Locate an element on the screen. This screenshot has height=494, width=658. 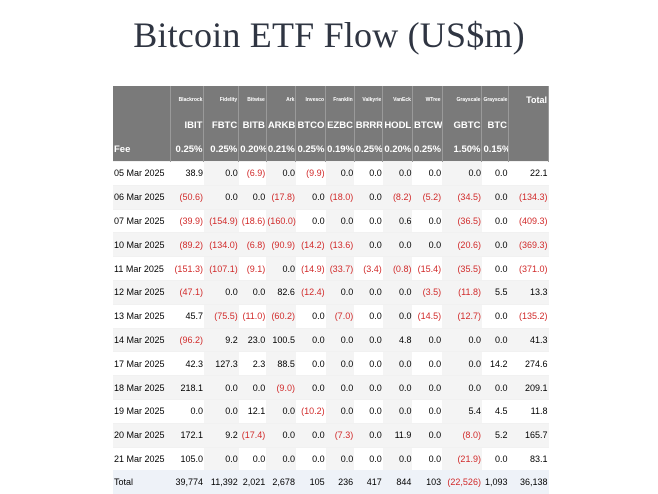
flow-cell: (18.6) is located at coordinates (253, 221).